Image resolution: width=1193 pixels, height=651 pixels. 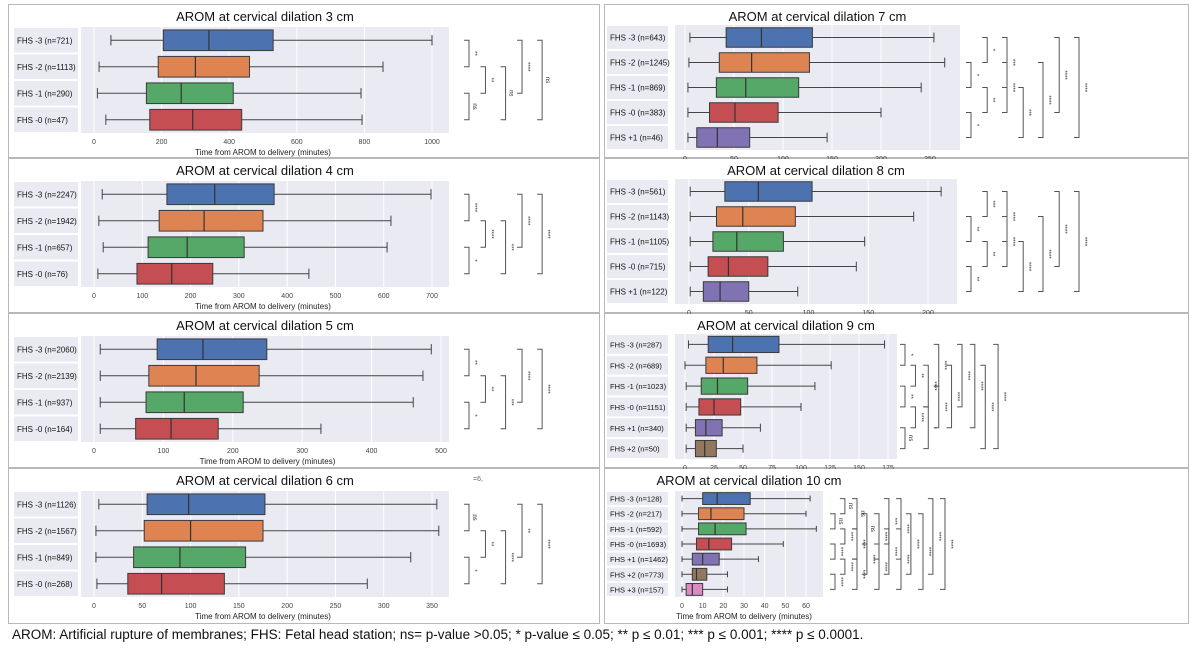 I want to click on category-label: FHS +1 (n=1462), so click(x=639, y=559).